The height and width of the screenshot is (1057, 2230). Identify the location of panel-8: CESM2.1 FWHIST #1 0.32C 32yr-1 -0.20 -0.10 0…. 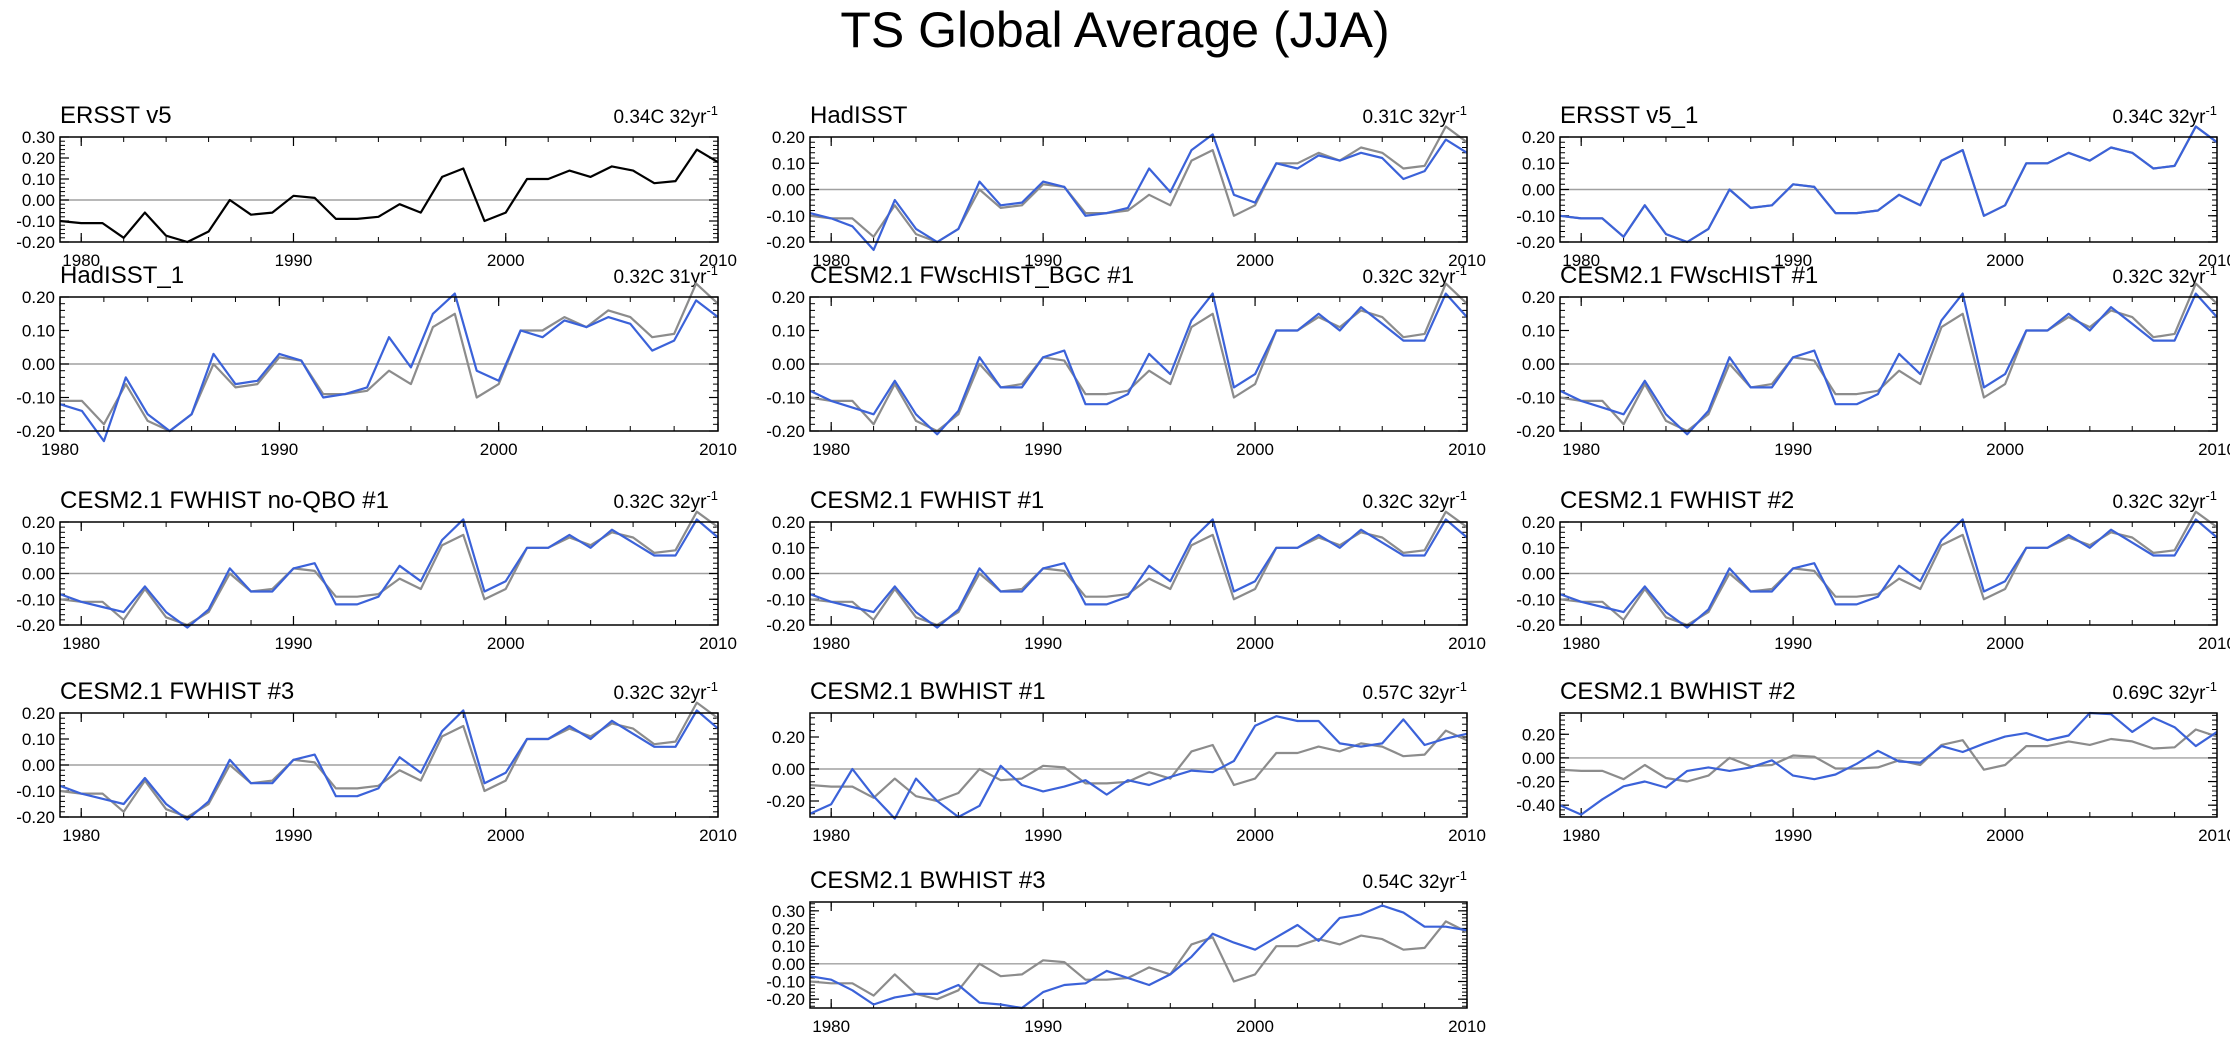
(1126, 570).